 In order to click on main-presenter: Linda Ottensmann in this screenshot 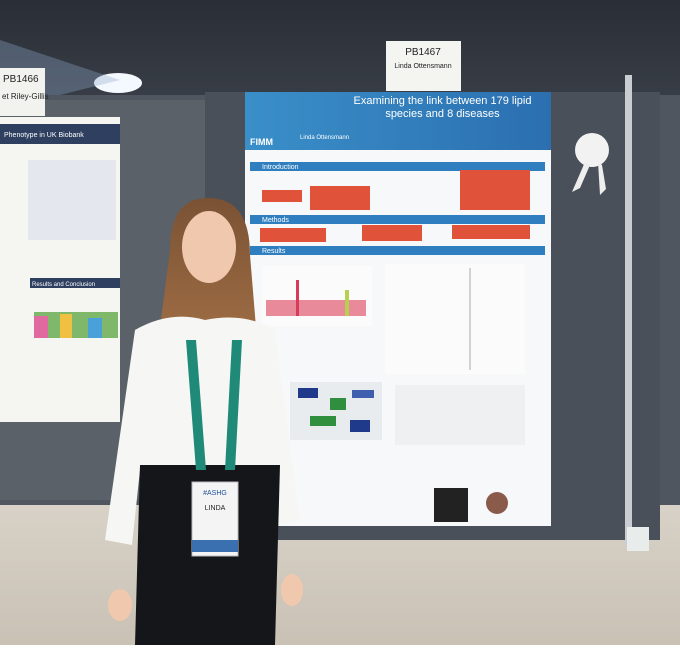, I will do `click(324, 138)`.